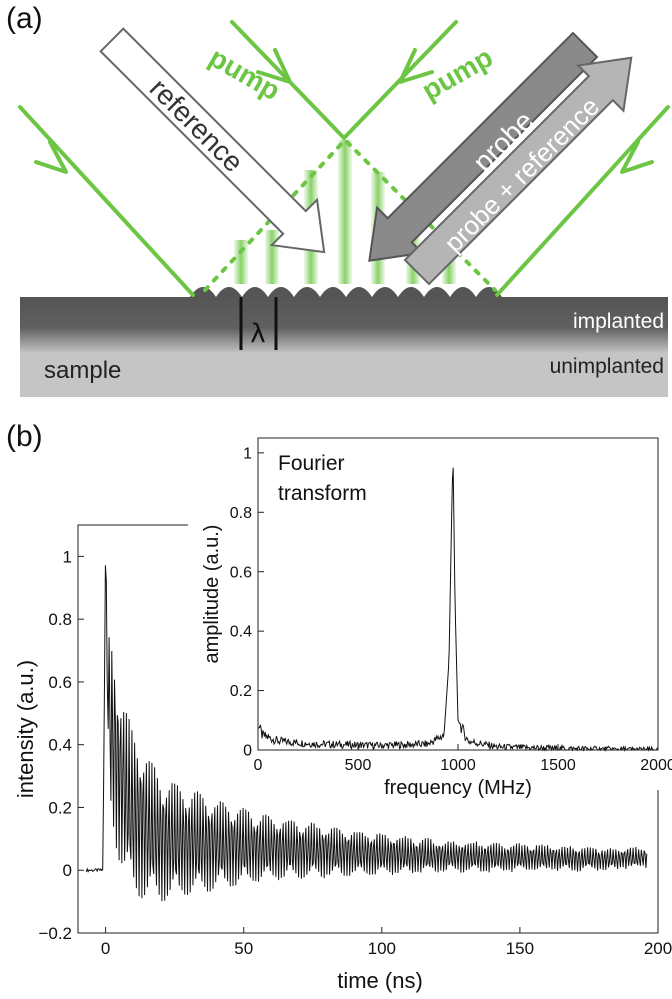  I want to click on x-tick-label: 1000, so click(458, 765).